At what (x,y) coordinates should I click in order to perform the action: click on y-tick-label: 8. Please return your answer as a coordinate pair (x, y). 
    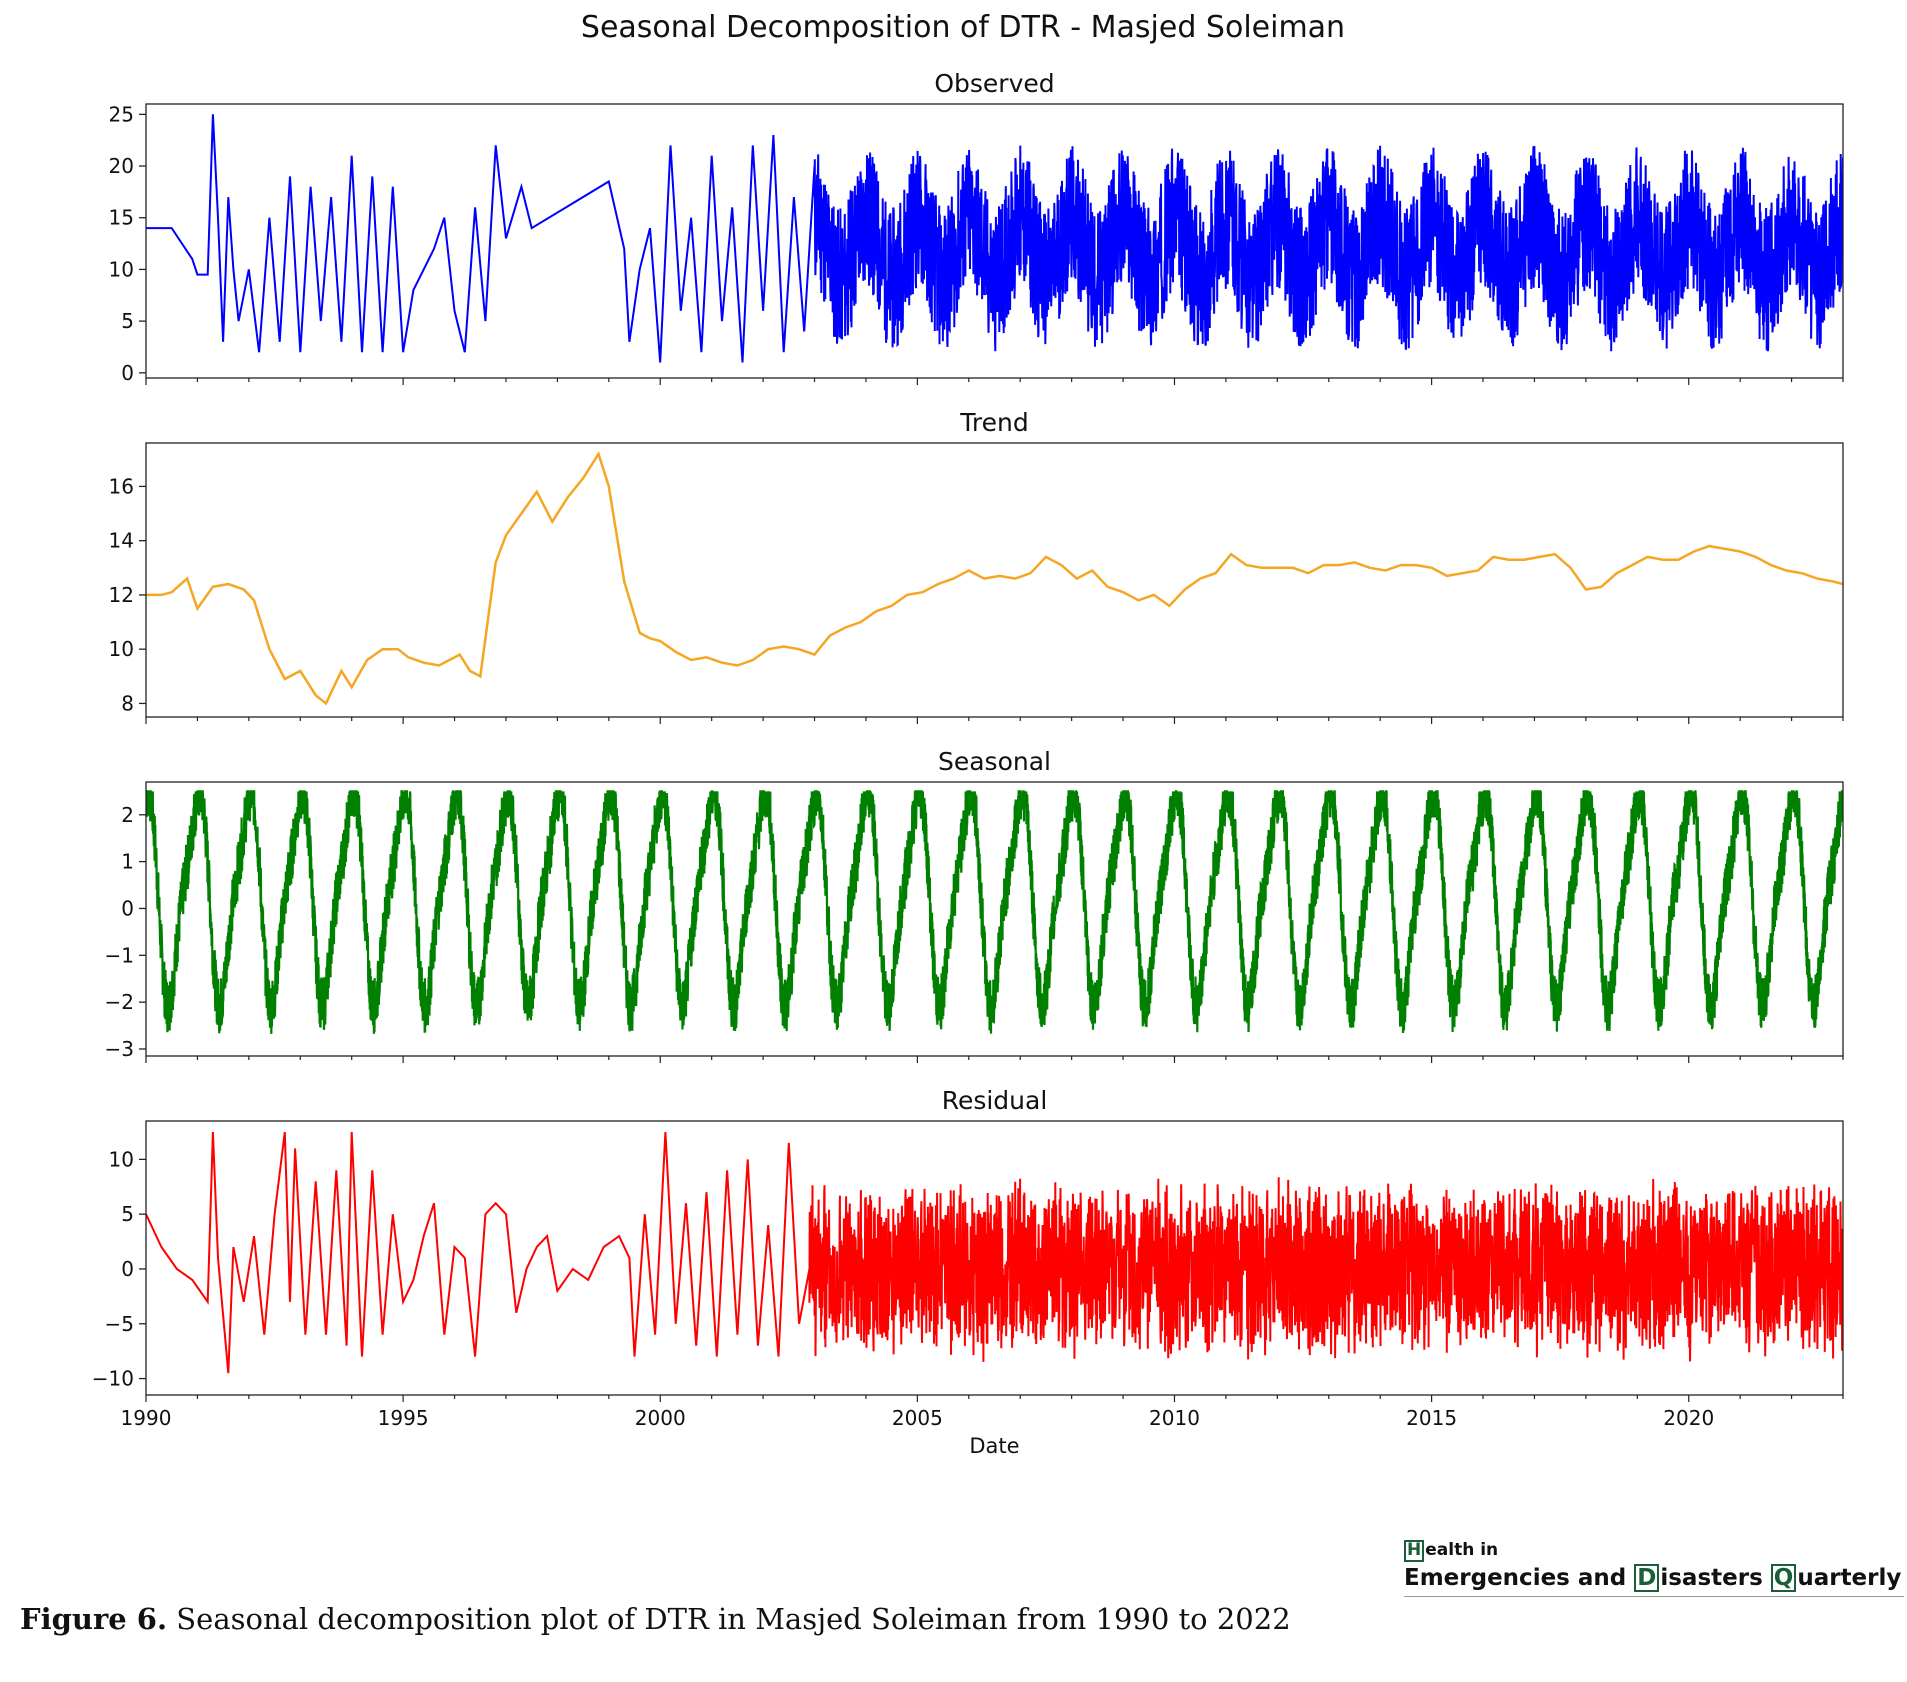
    Looking at the image, I should click on (127, 703).